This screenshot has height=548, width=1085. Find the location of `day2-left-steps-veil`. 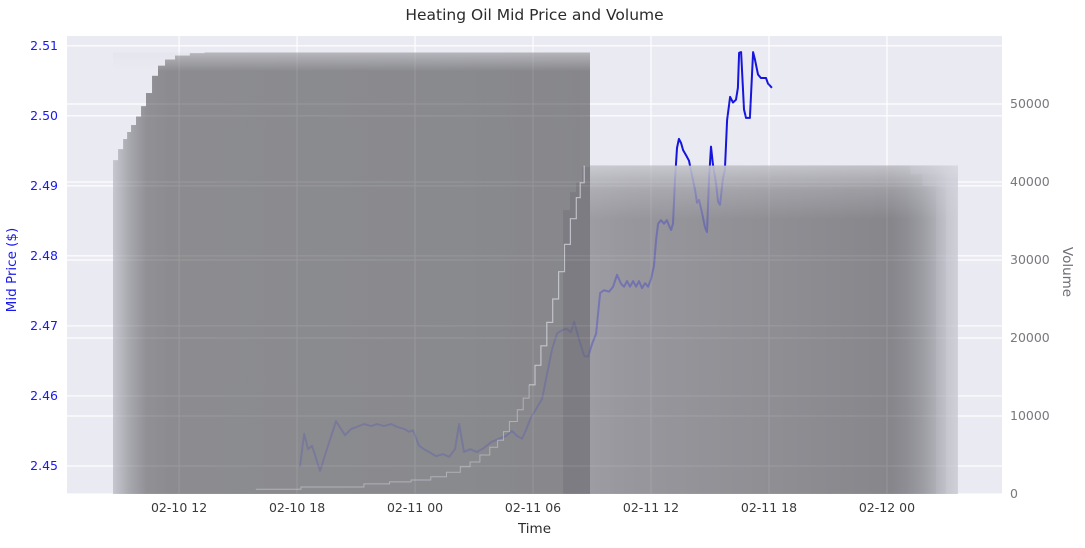

day2-left-steps-veil is located at coordinates (576, 329).